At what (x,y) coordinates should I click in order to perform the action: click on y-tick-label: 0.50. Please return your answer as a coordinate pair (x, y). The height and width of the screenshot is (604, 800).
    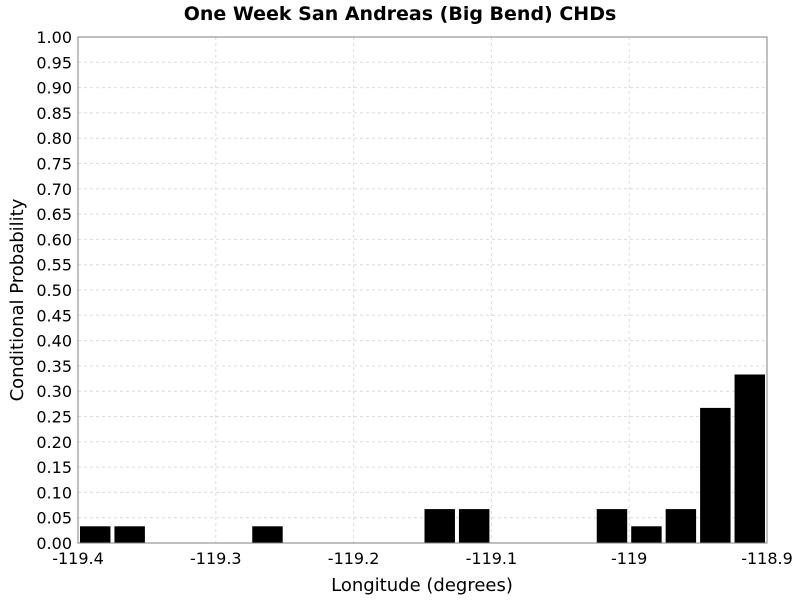
    Looking at the image, I should click on (54, 290).